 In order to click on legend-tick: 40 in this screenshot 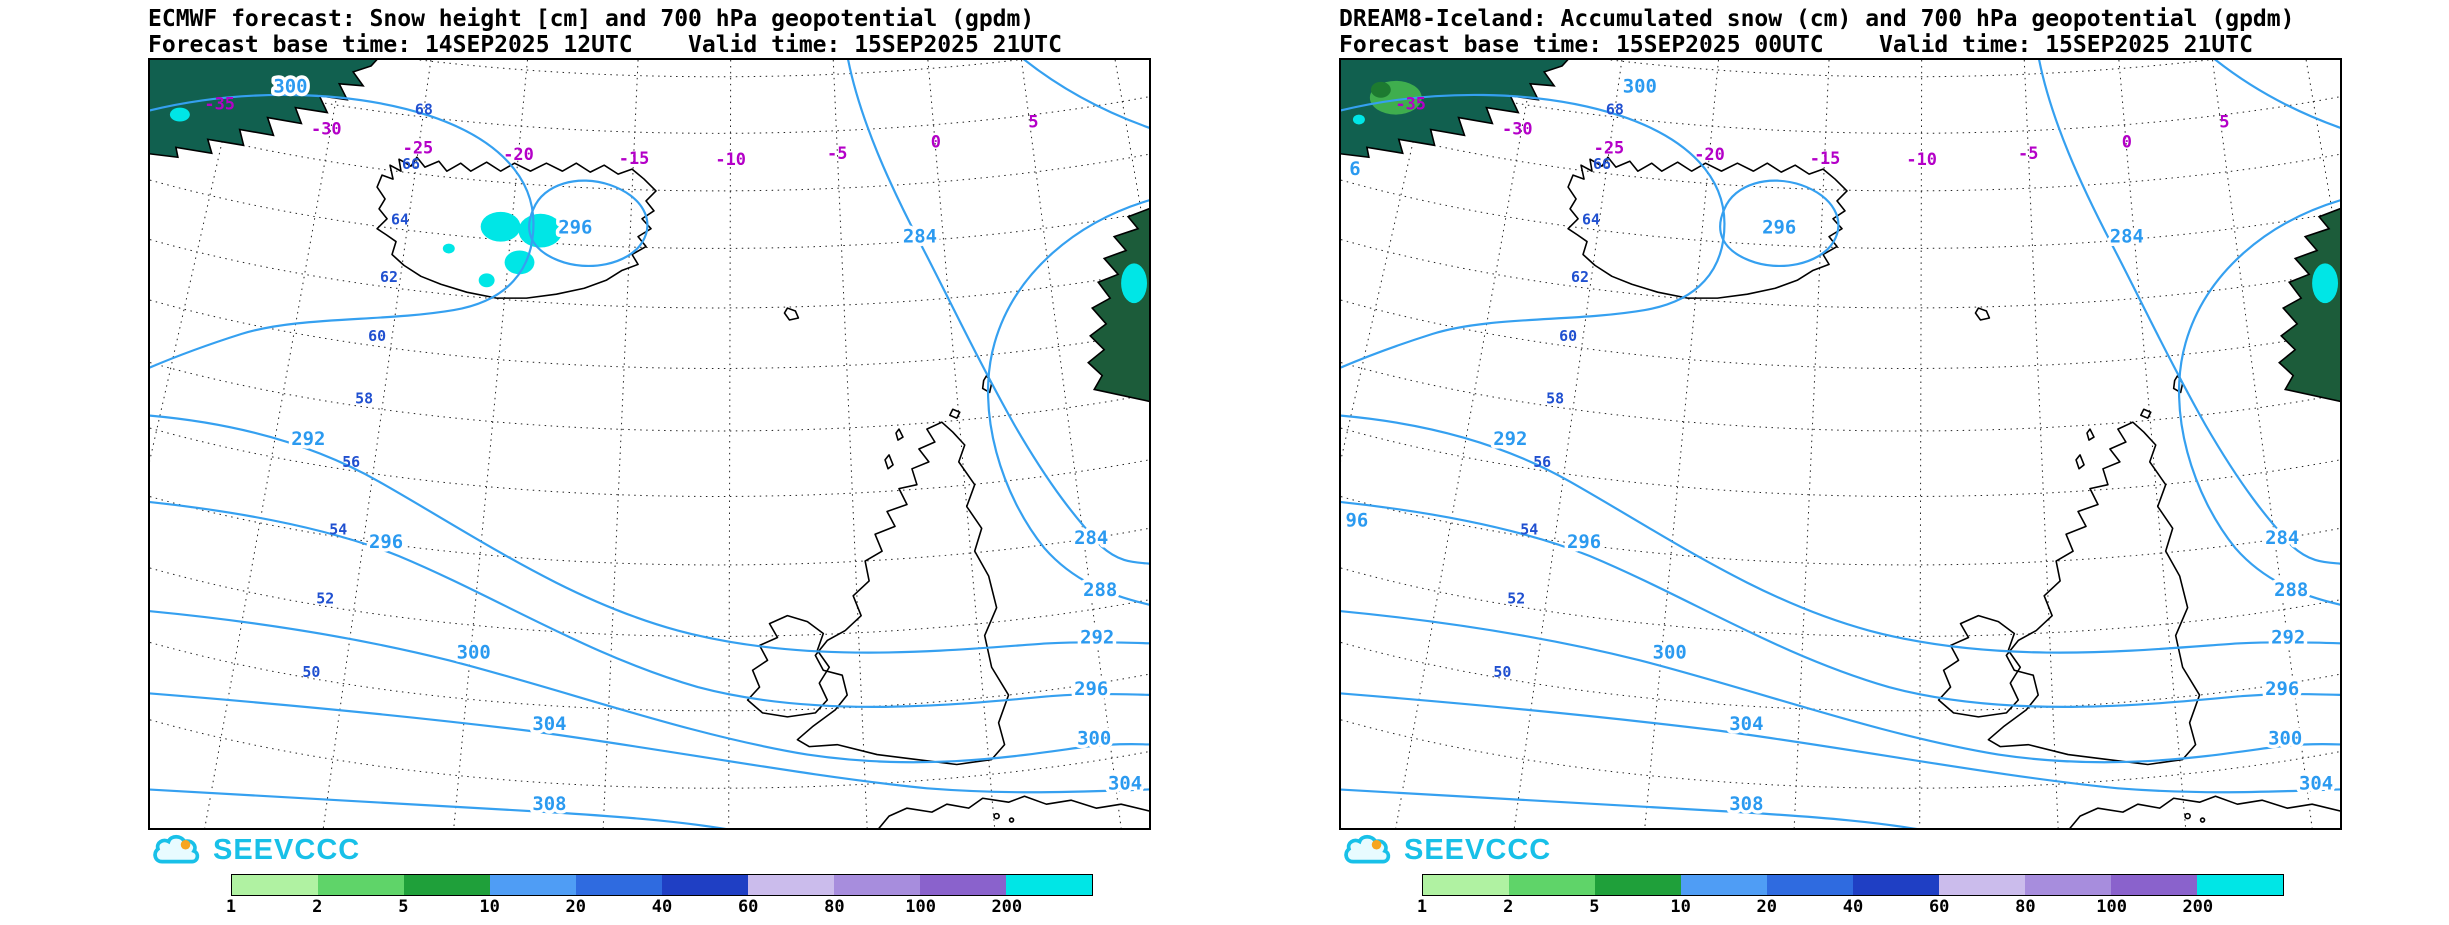, I will do `click(662, 907)`.